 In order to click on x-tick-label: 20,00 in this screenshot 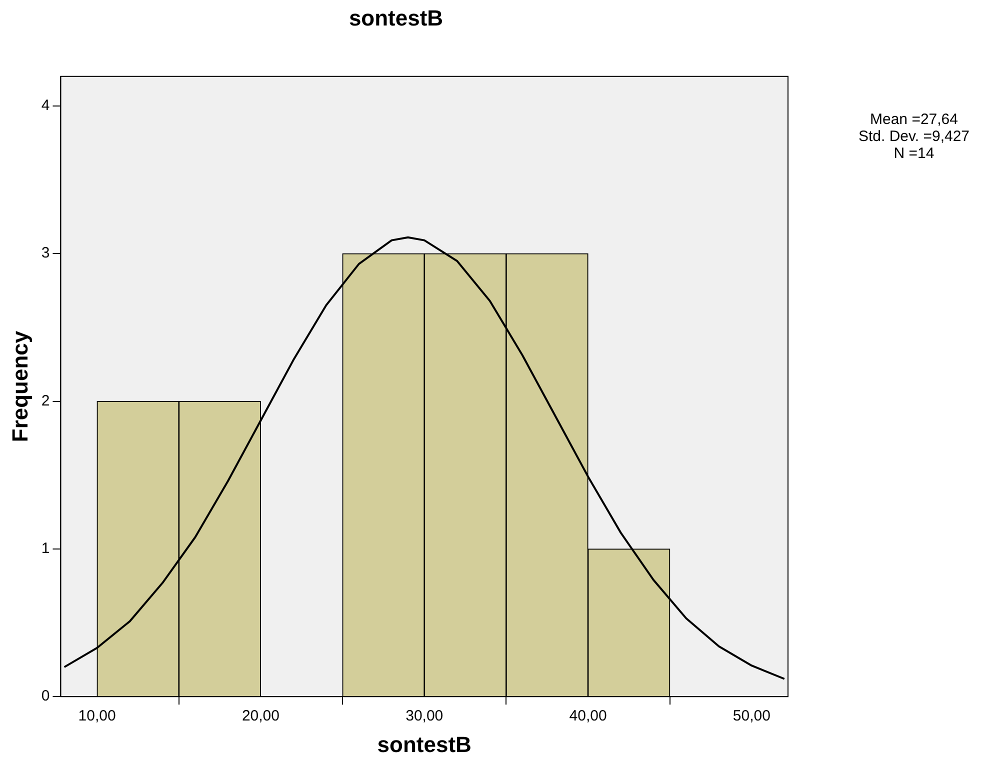, I will do `click(261, 716)`.